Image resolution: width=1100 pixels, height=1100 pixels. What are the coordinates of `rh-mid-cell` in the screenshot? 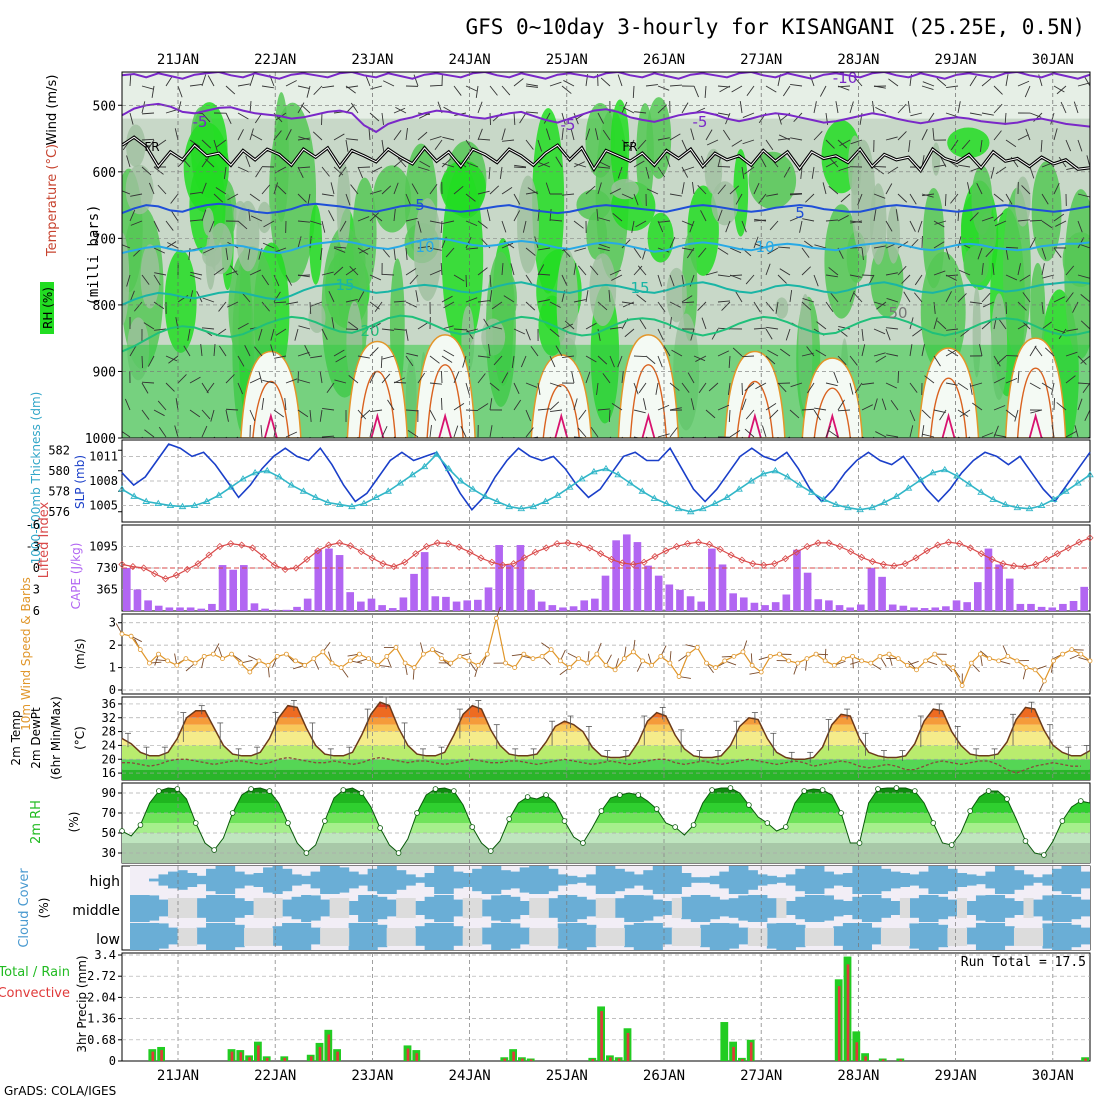 It's located at (567, 304).